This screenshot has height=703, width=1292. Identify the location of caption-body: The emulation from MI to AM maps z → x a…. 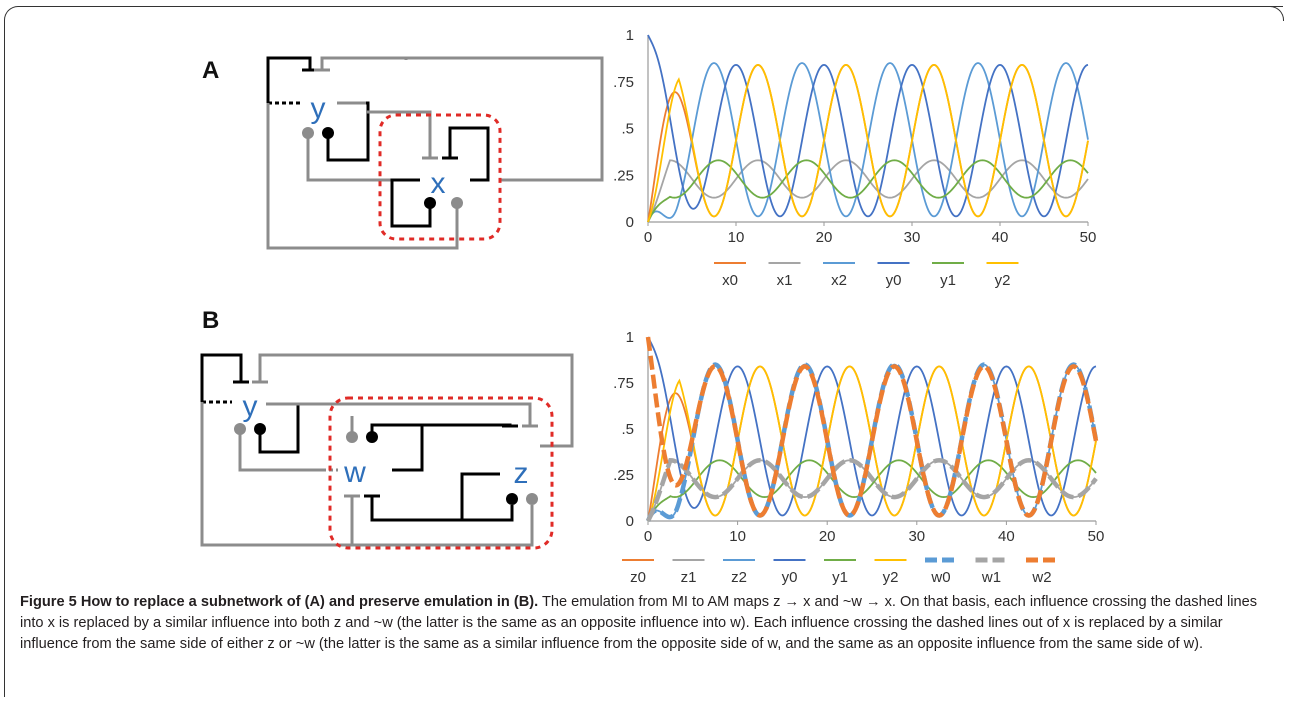
(638, 623).